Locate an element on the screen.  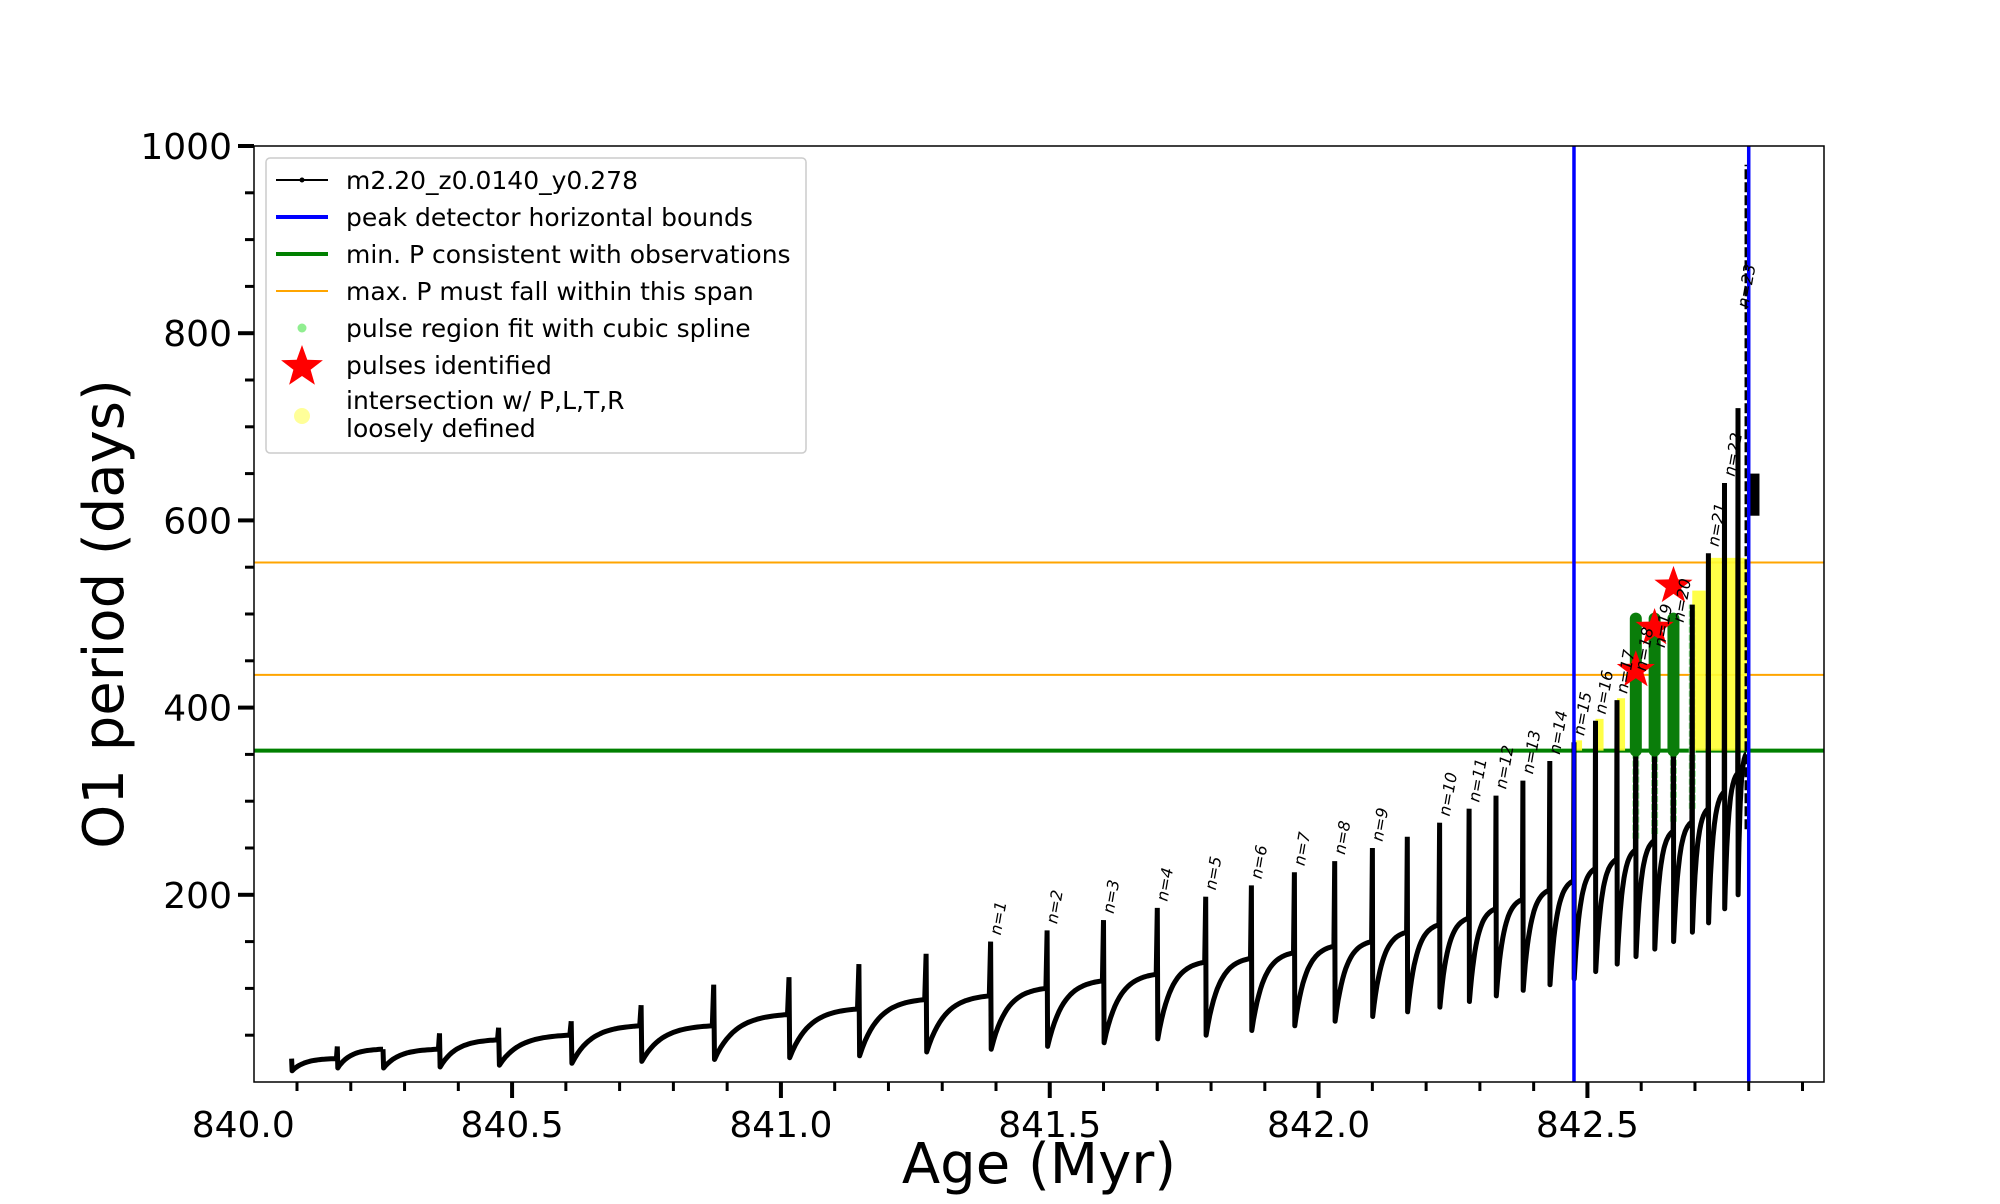
legend-label: m2.20_z0.0140_y0.278 is located at coordinates (492, 180).